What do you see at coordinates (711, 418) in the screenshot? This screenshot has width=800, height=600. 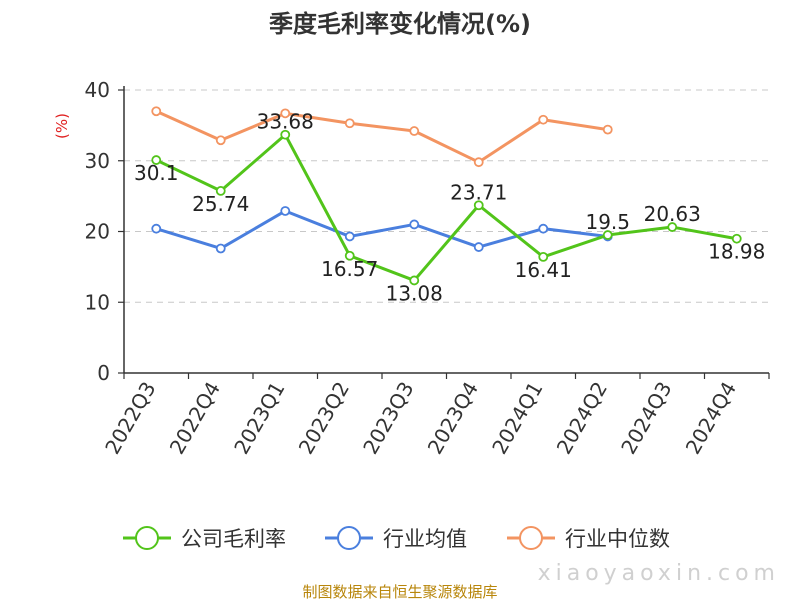 I see `x-tick-label: 2024Q4` at bounding box center [711, 418].